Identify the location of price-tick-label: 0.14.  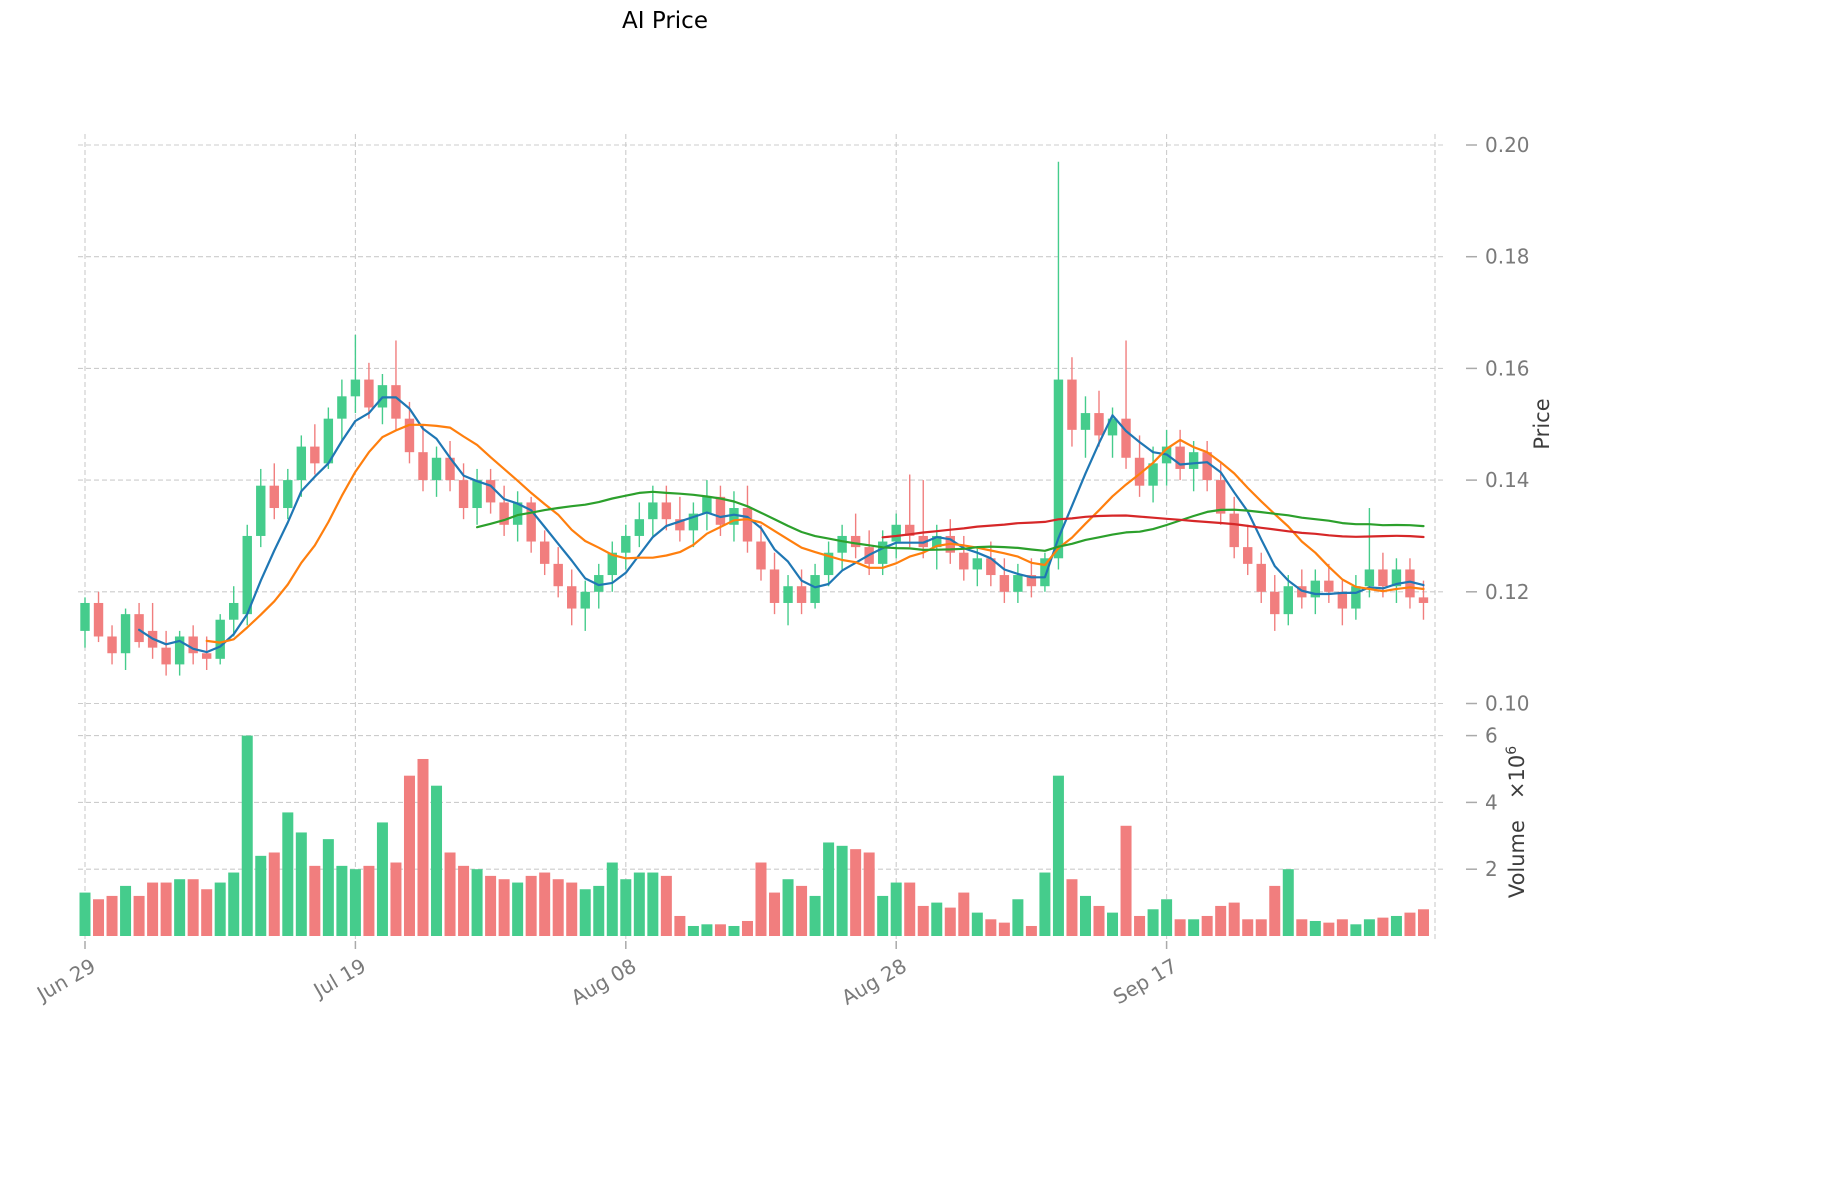
(1507, 480).